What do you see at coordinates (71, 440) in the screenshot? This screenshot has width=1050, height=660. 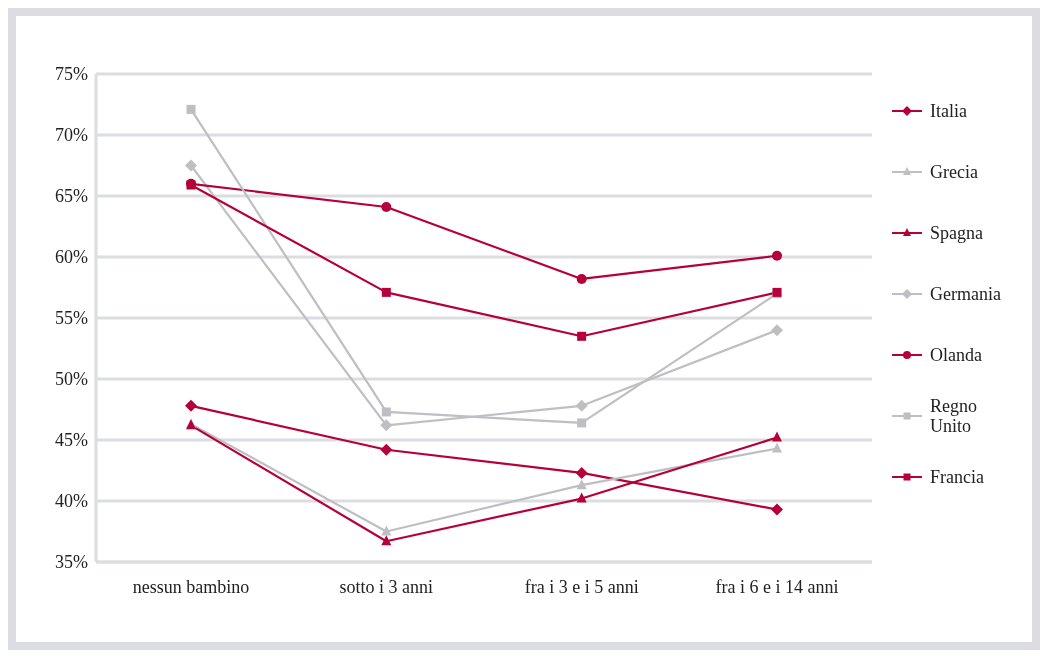 I see `y-tick-label: 45%` at bounding box center [71, 440].